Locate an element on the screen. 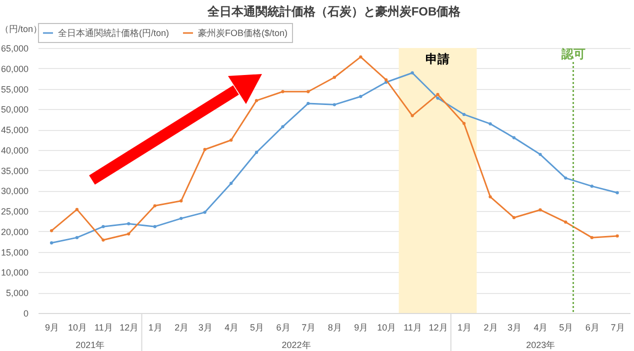 The height and width of the screenshot is (351, 634). y-tick-label: 30,000 is located at coordinates (14, 191).